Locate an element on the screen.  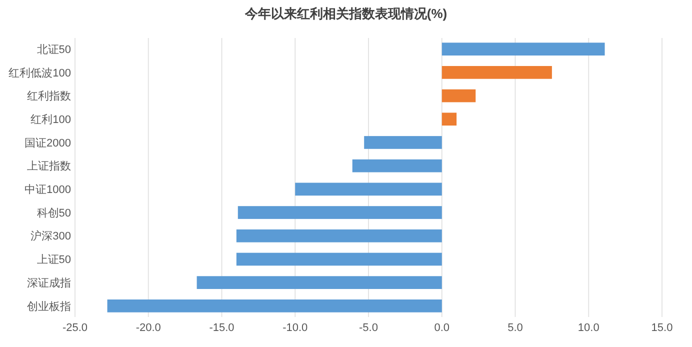
x-tick-label: -20.0 is located at coordinates (148, 328).